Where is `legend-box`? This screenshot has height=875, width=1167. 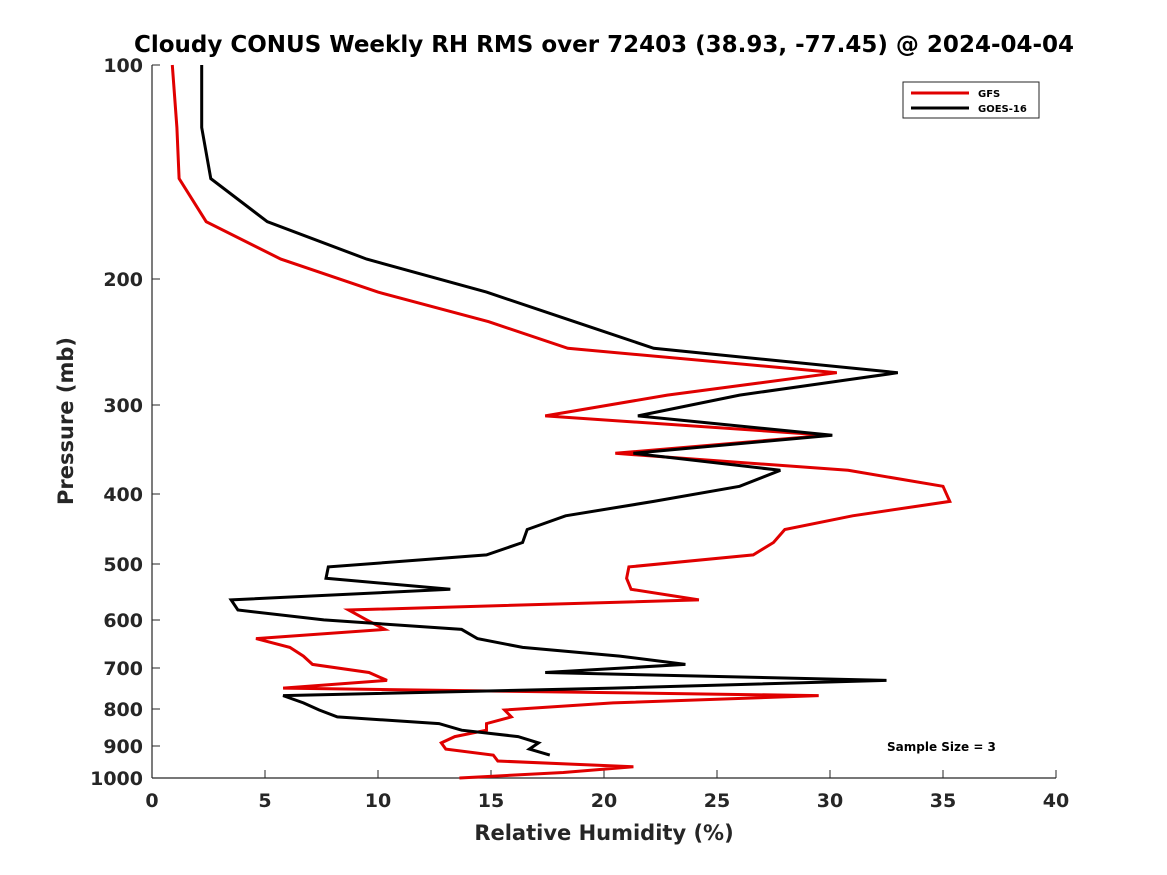 legend-box is located at coordinates (971, 100).